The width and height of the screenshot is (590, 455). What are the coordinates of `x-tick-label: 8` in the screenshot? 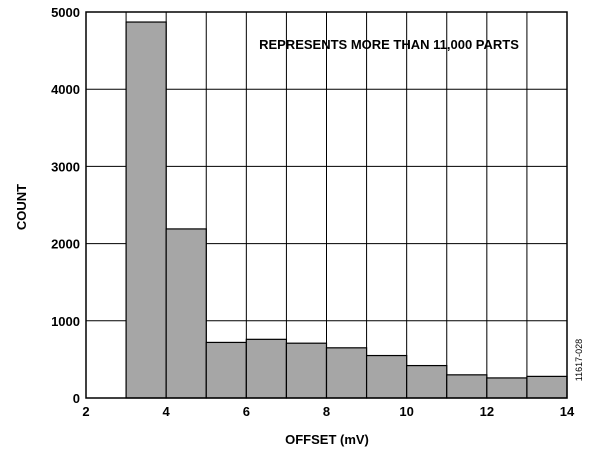 It's located at (326, 411).